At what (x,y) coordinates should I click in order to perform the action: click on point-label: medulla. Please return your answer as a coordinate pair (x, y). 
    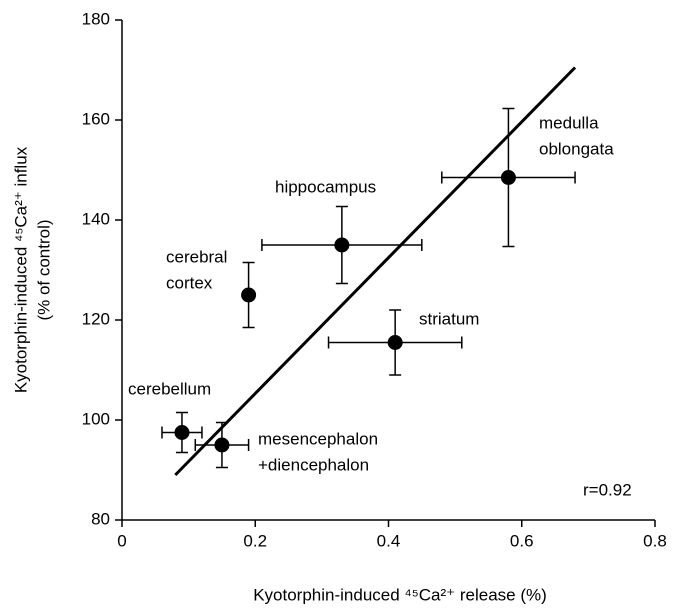
    Looking at the image, I should click on (569, 122).